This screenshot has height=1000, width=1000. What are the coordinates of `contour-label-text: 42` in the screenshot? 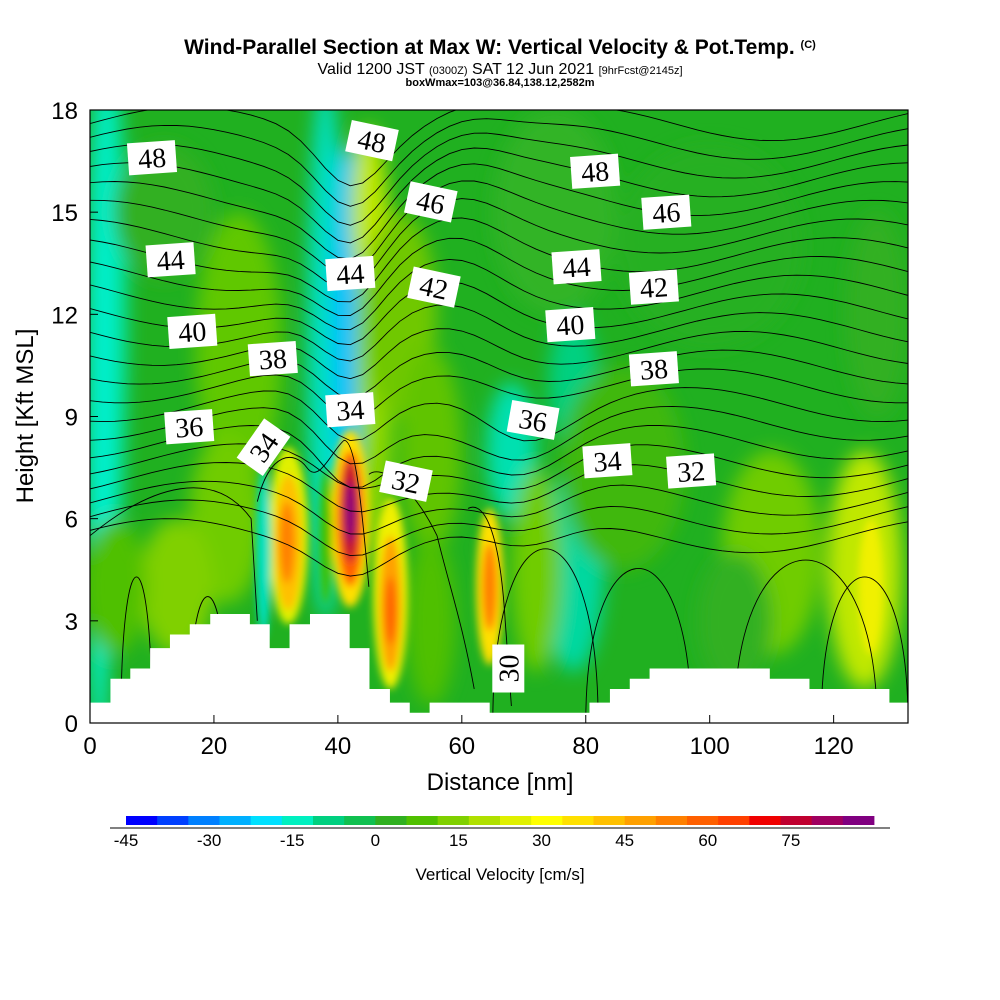 It's located at (654, 288).